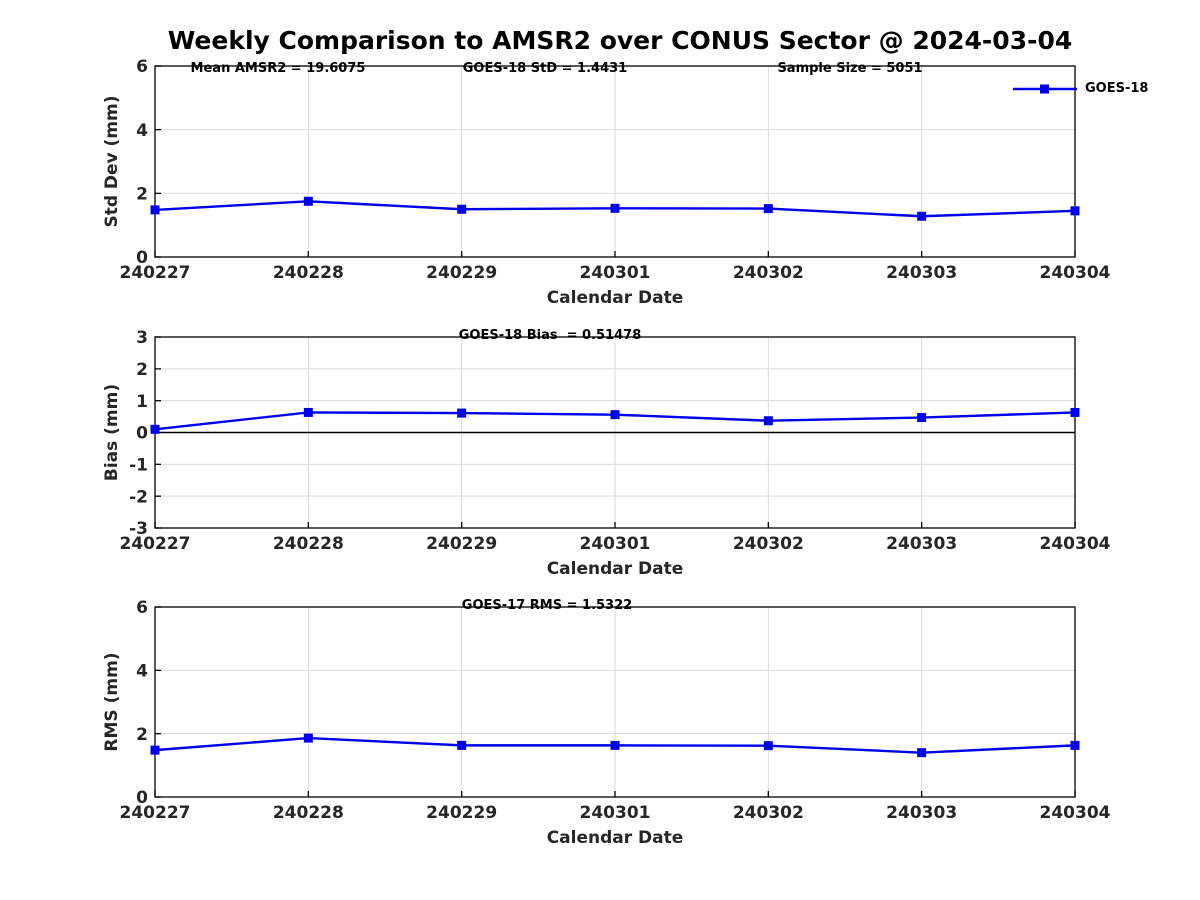 Image resolution: width=1200 pixels, height=900 pixels. Describe the element at coordinates (550, 335) in the screenshot. I see `stat-goes18-bias: GOES-18 Bias = 0.51478` at that location.